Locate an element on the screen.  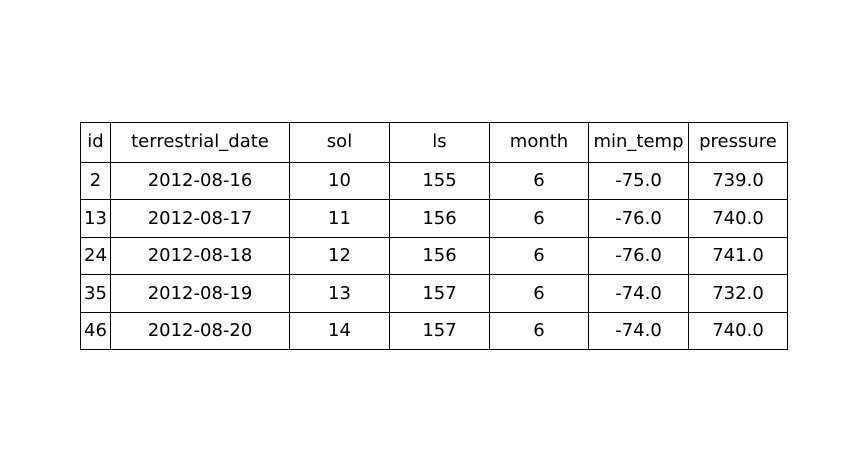
table-cell-id: 13 is located at coordinates (96, 219).